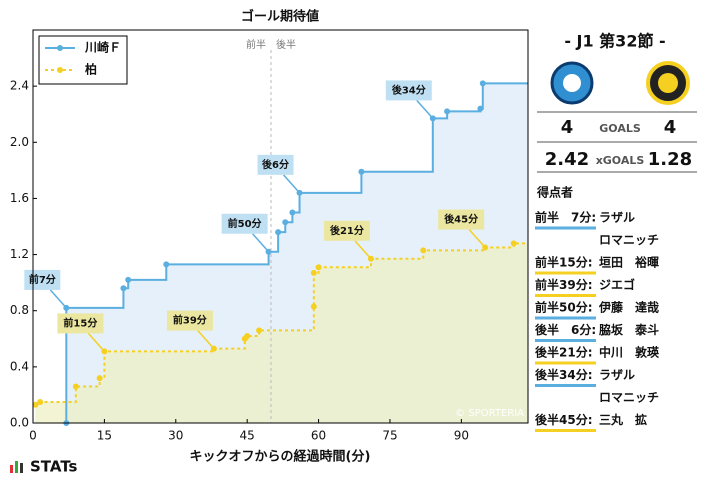  What do you see at coordinates (33, 436) in the screenshot?
I see `x-tick-label: 0` at bounding box center [33, 436].